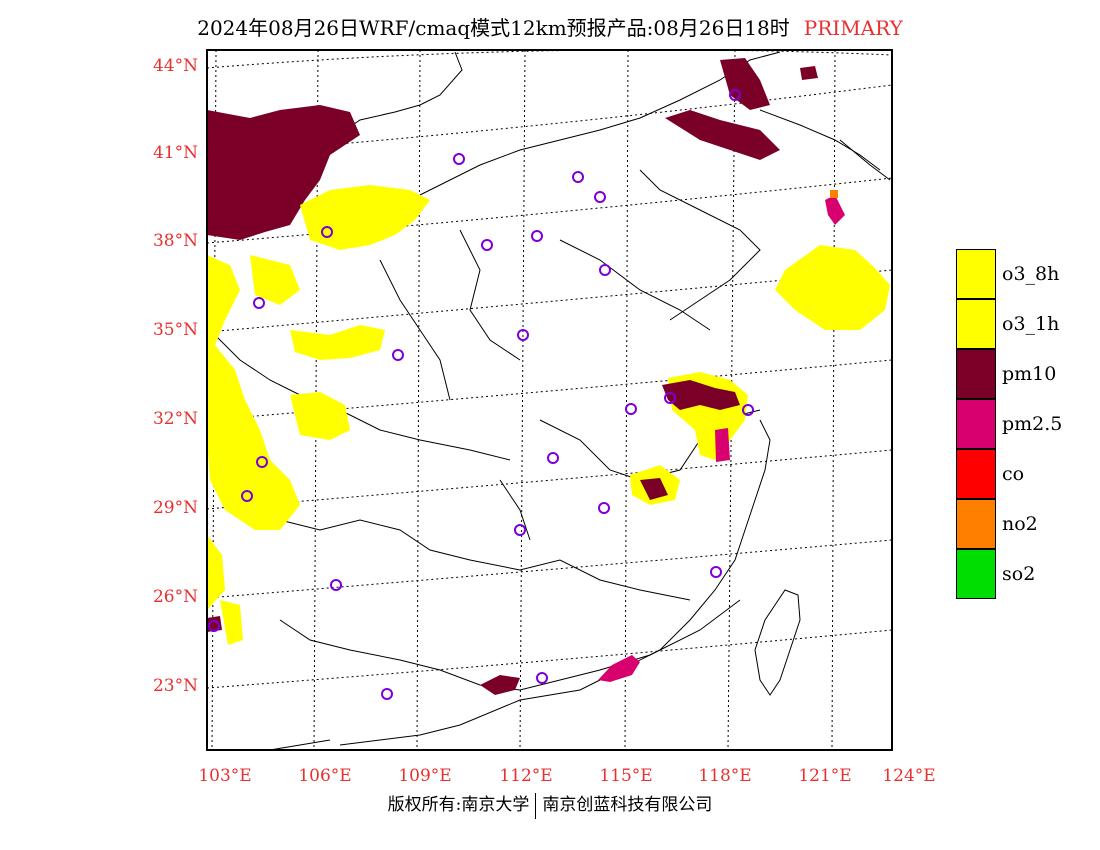 Image resolution: width=1100 pixels, height=850 pixels. I want to click on o3-area-west, so click(253, 392).